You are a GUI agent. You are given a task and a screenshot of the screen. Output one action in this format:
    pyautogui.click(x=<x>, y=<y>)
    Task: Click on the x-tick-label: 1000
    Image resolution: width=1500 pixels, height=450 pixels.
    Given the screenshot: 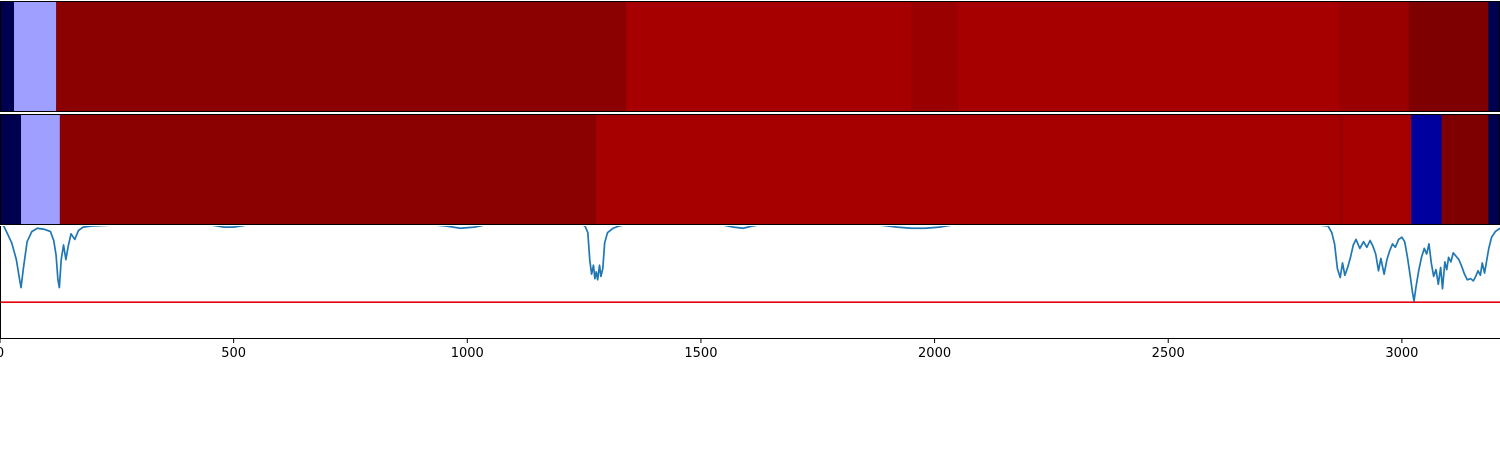 What is the action you would take?
    pyautogui.click(x=467, y=353)
    